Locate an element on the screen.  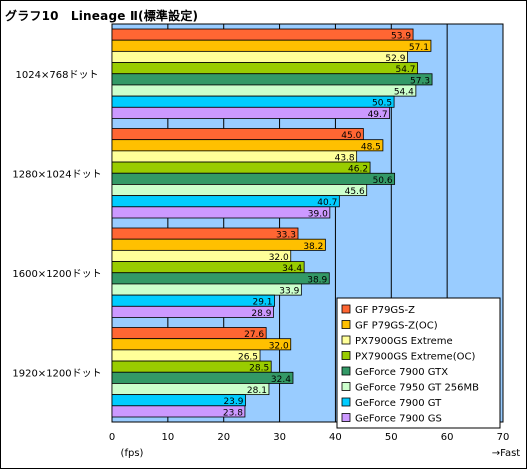
data-label: 33.3 is located at coordinates (286, 236).